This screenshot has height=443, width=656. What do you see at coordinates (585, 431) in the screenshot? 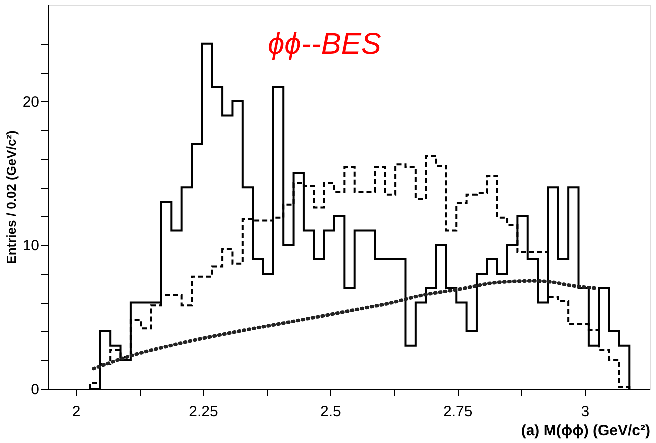
I see `x-axis-title: (a) M(ϕϕ) (GeV/c²)` at bounding box center [585, 431].